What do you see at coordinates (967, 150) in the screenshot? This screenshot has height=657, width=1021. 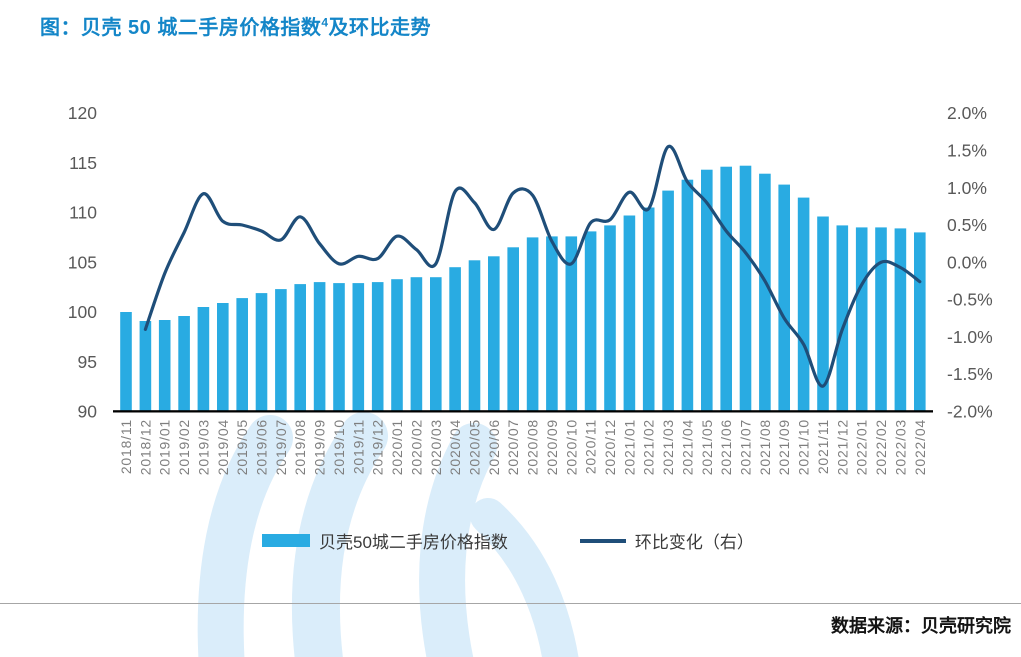 I see `right-axis-tick: 1.5%` at bounding box center [967, 150].